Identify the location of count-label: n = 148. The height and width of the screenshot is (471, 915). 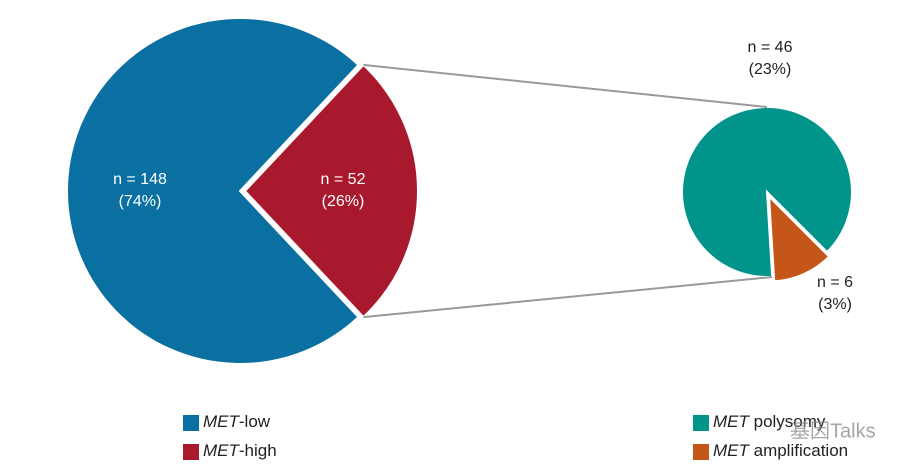
(140, 179).